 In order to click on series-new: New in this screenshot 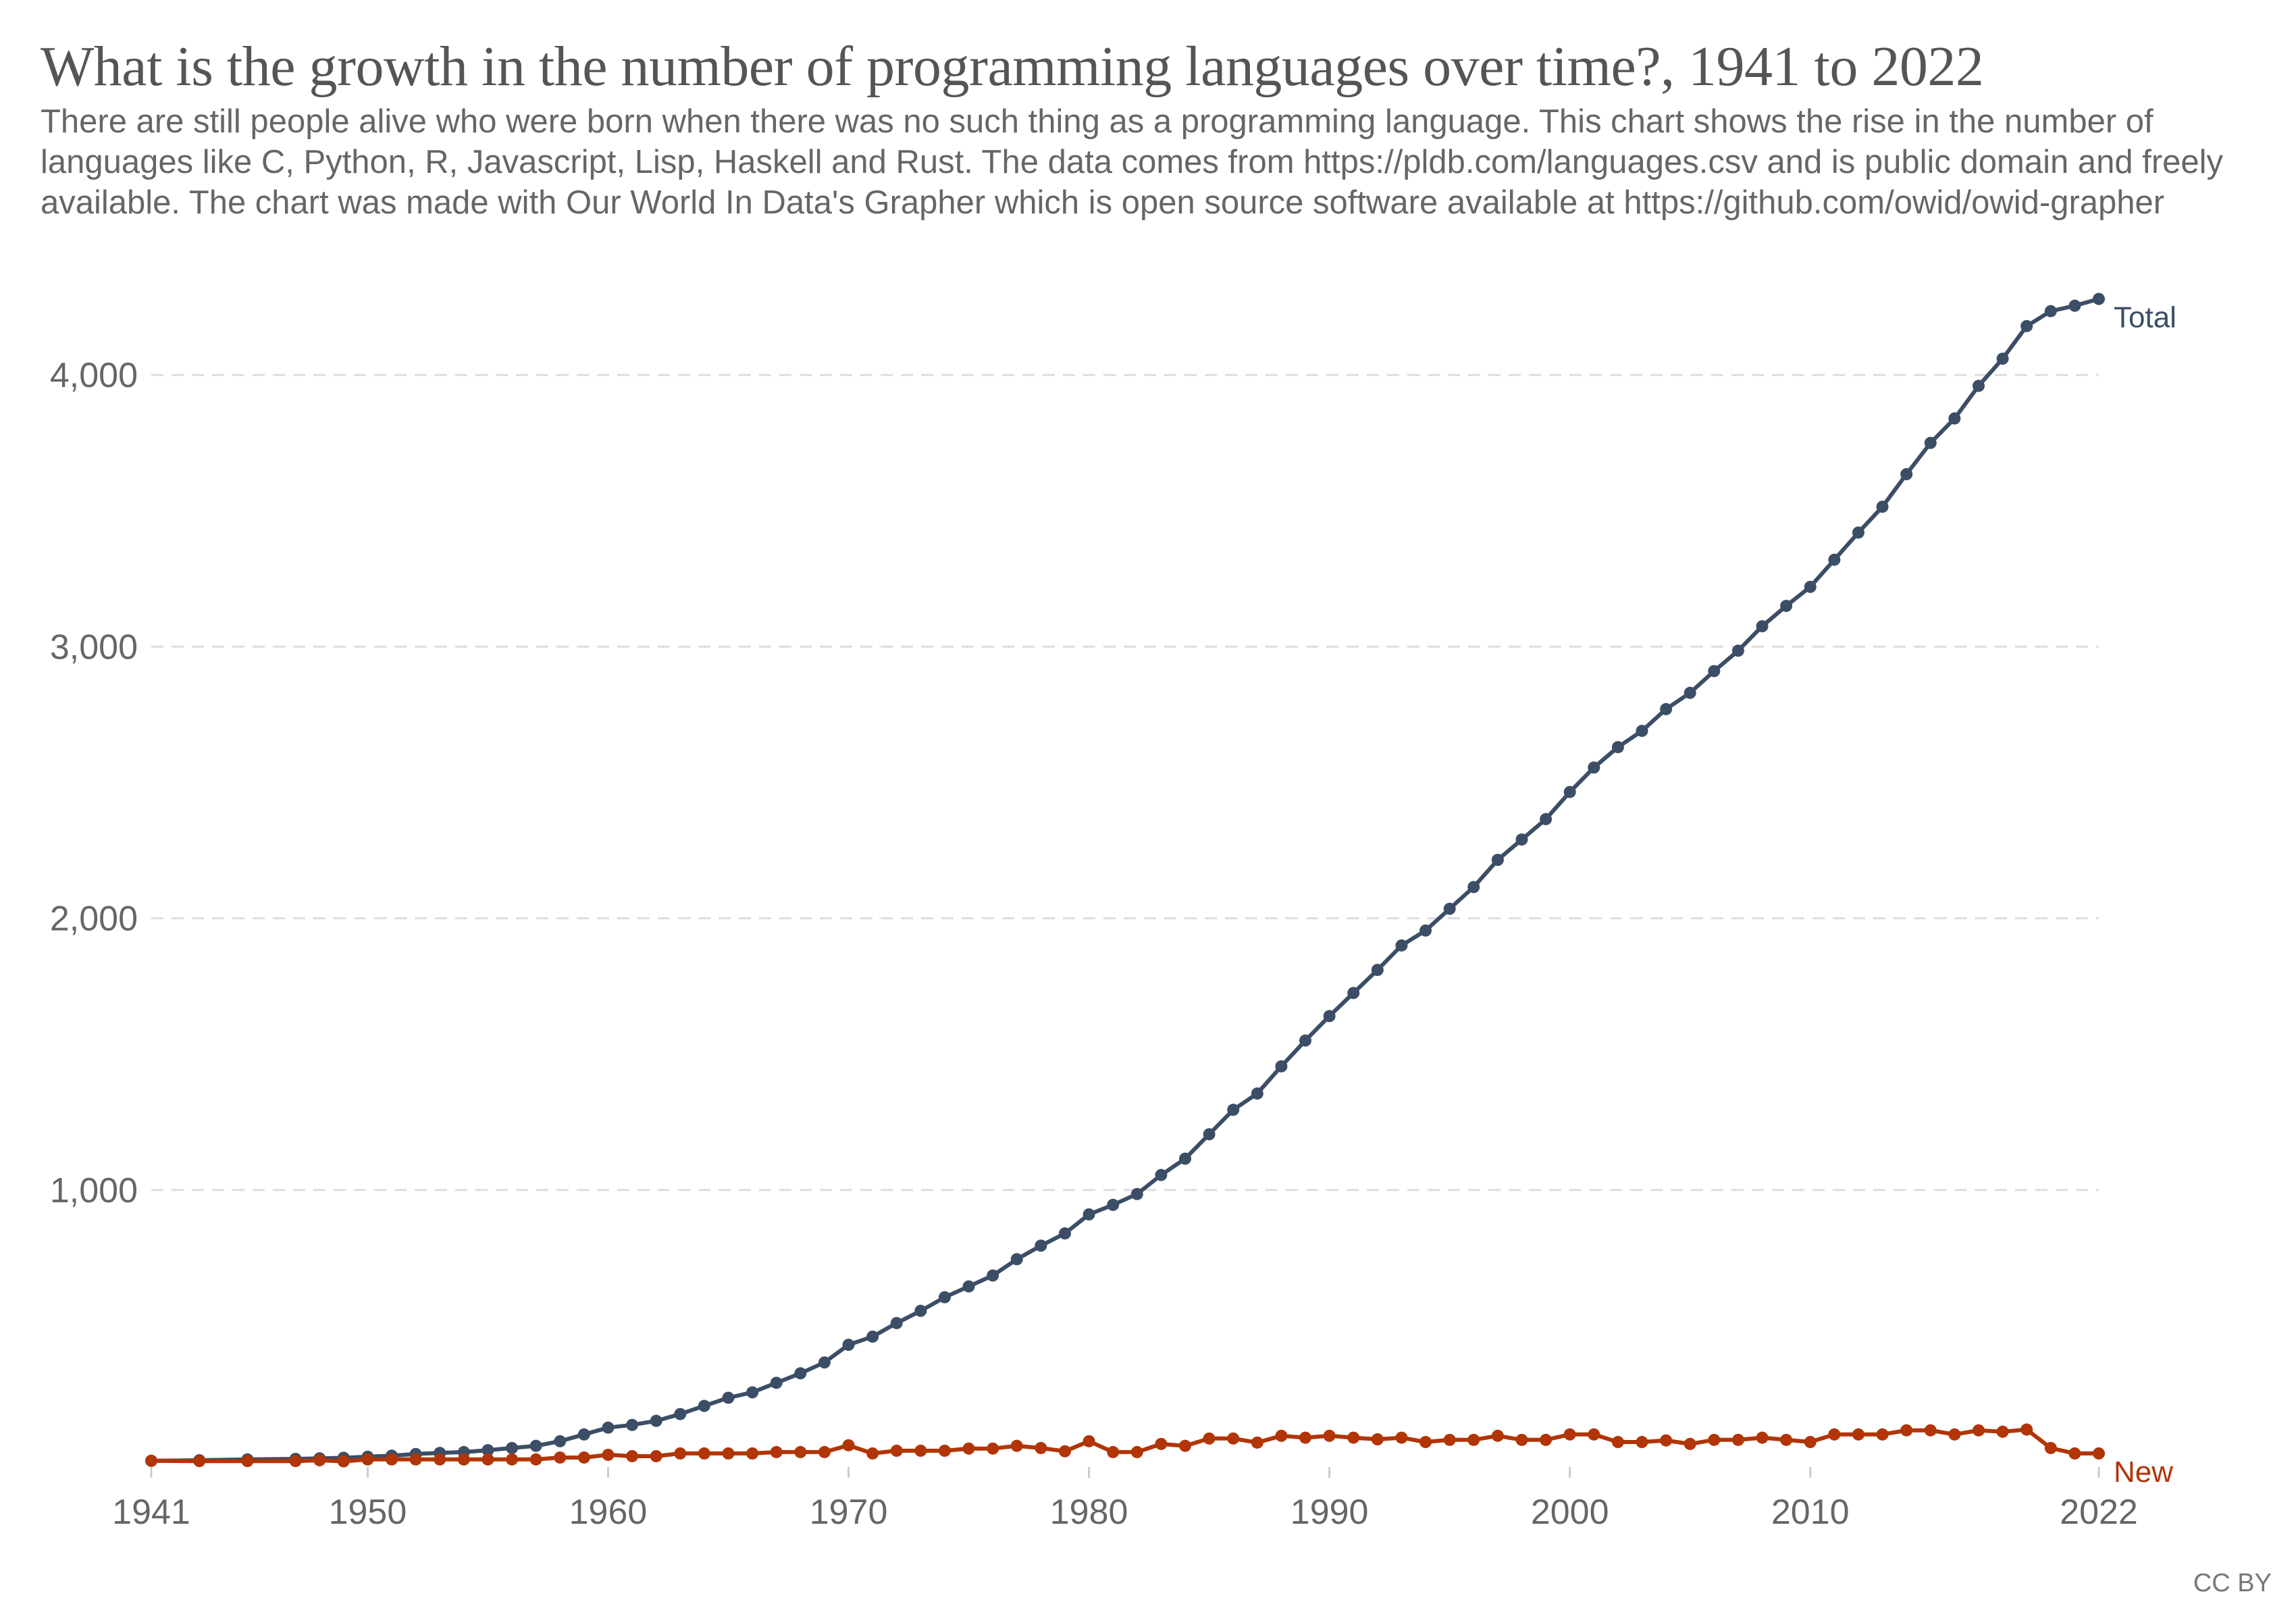, I will do `click(1159, 1456)`.